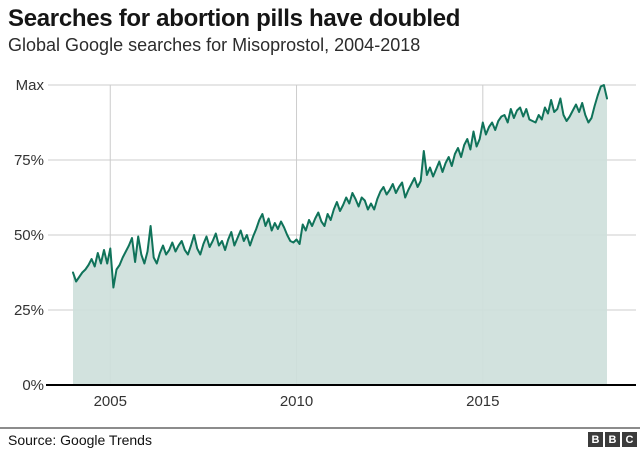 The height and width of the screenshot is (450, 640). Describe the element at coordinates (30, 85) in the screenshot. I see `y-tick-label: Max` at that location.